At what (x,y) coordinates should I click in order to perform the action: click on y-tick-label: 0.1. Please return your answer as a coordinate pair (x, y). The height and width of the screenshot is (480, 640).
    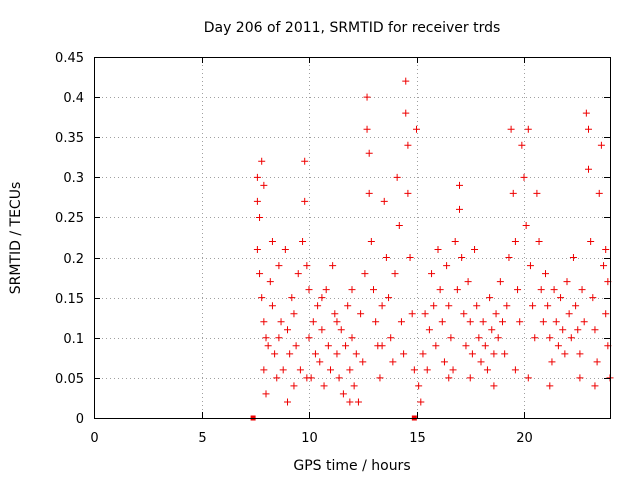
    Looking at the image, I should click on (73, 339).